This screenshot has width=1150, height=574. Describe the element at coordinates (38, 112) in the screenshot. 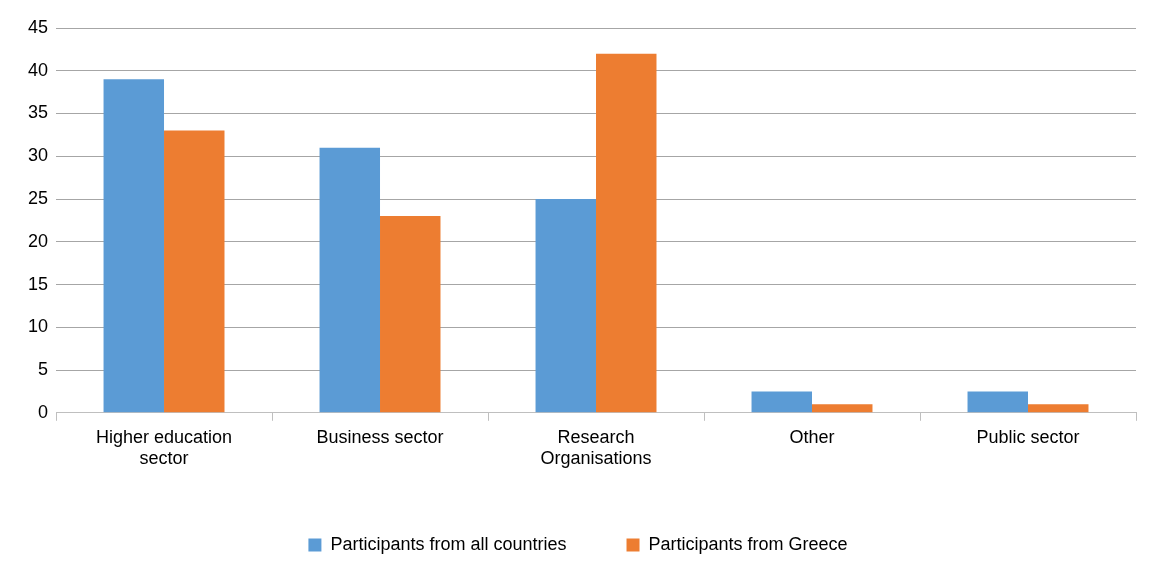

I see `y-tick-label: 35` at that location.